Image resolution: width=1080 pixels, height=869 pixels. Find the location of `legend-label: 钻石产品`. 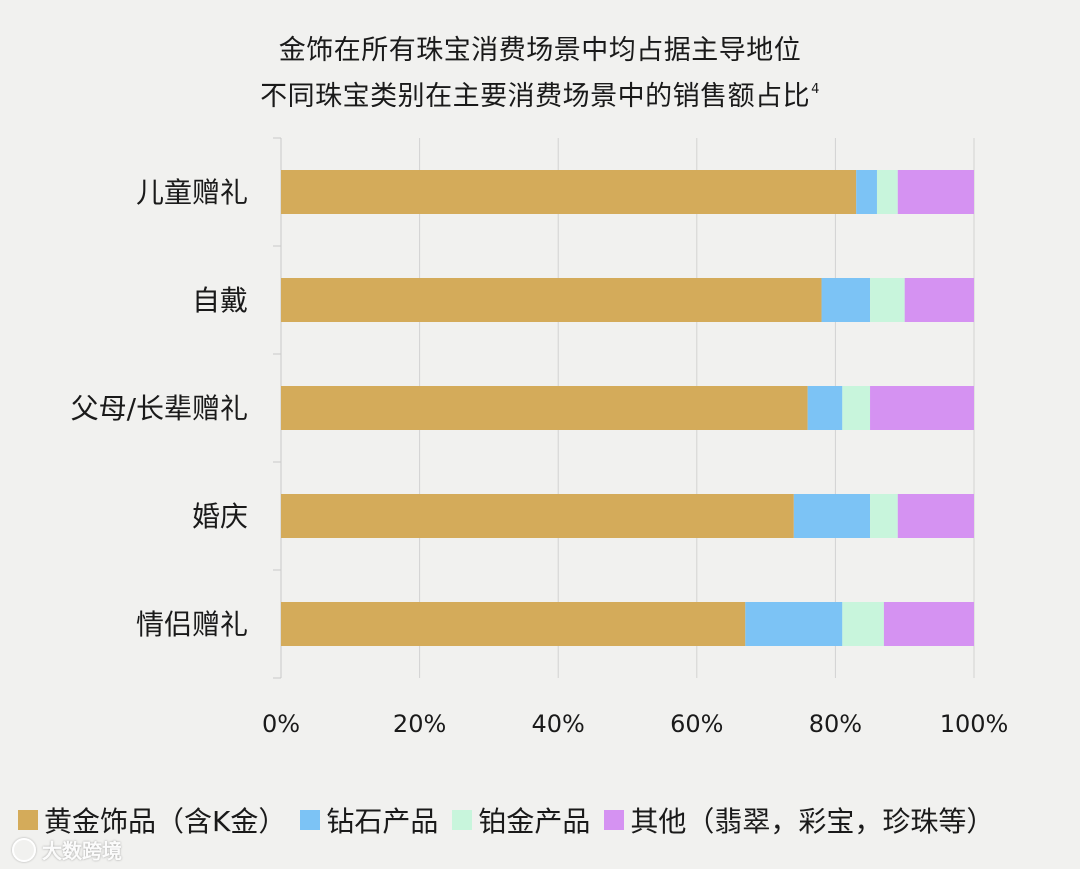

legend-label: 钻石产品 is located at coordinates (382, 821).